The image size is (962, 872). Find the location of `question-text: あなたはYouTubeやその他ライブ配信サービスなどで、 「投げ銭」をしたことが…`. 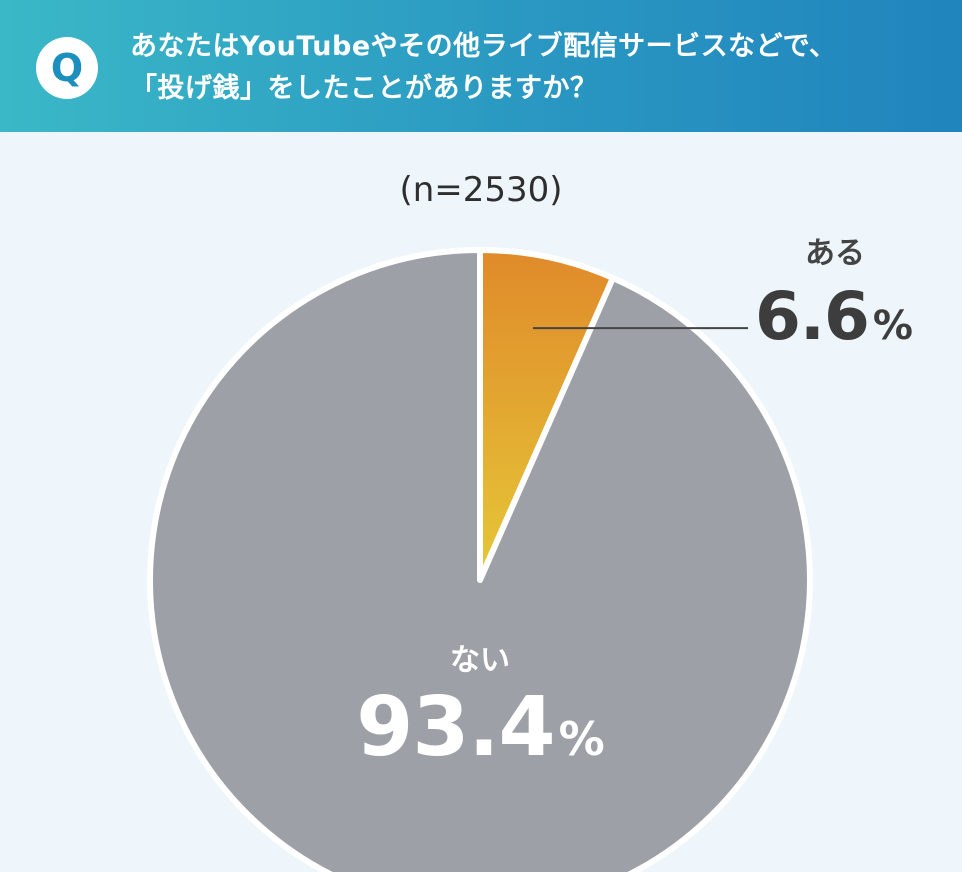

question-text: あなたはYouTubeやその他ライブ配信サービスなどで、 「投げ銭」をしたことが… is located at coordinates (535, 68).